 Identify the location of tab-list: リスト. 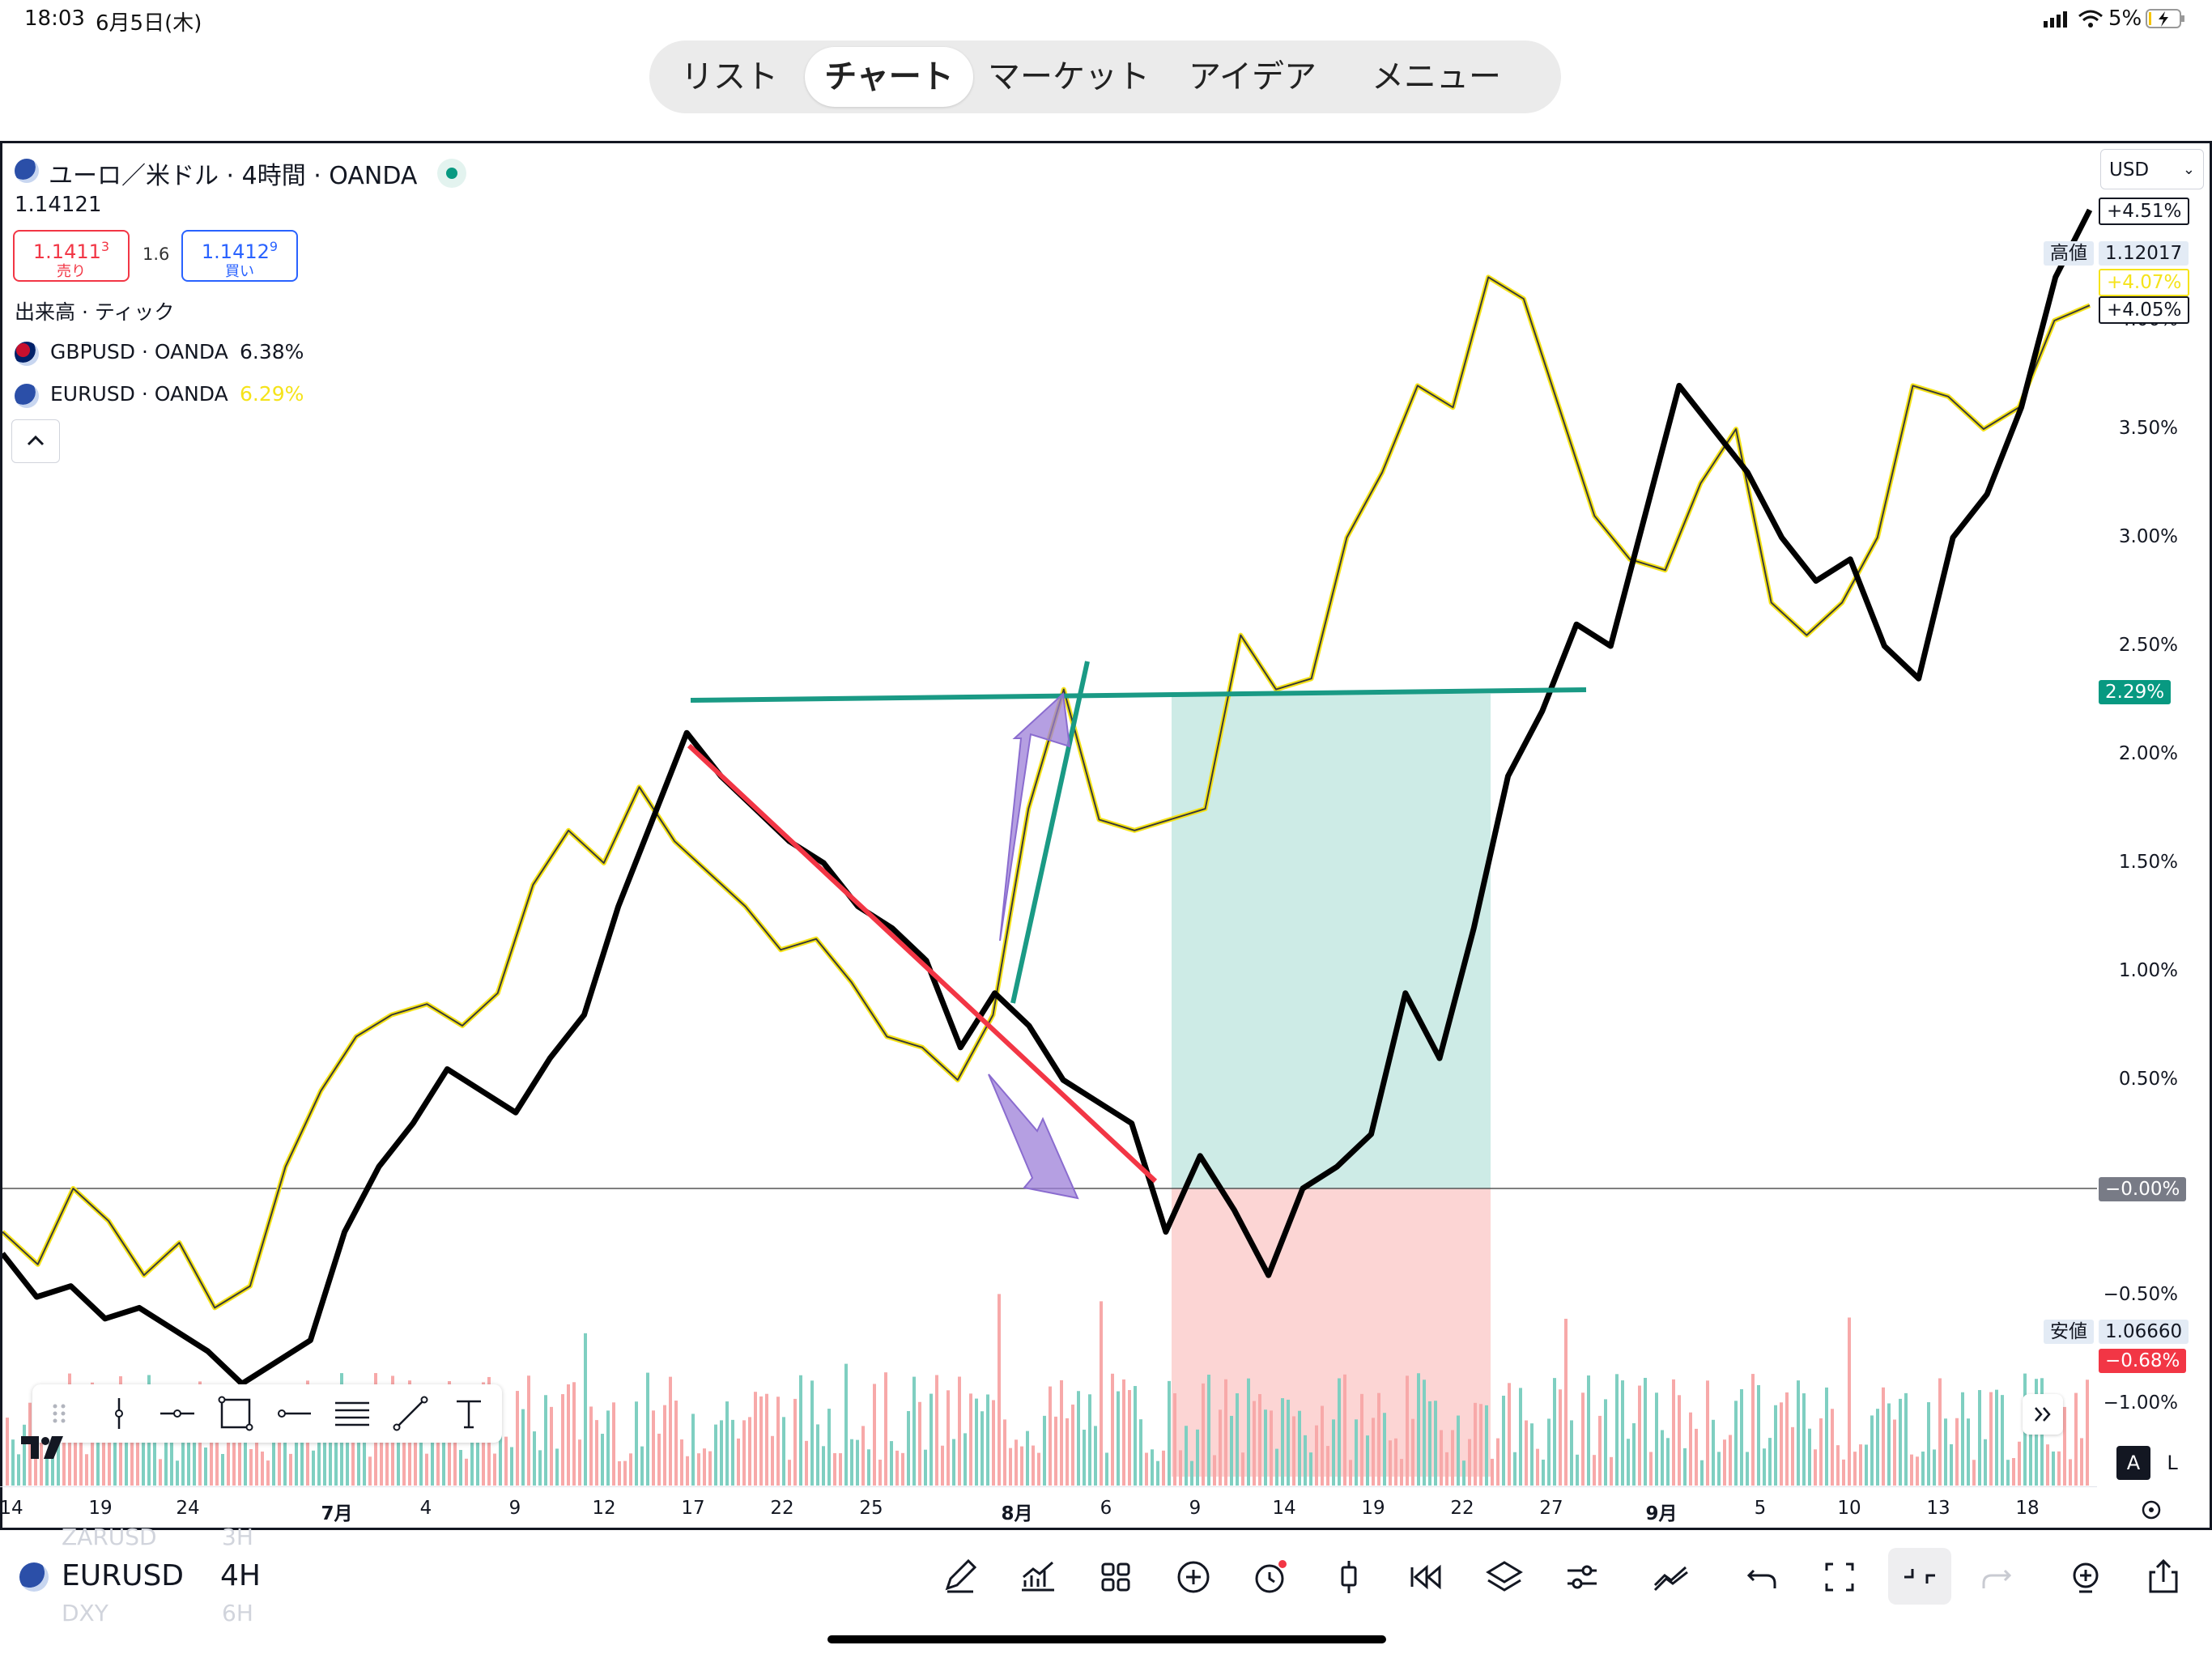
(730, 77).